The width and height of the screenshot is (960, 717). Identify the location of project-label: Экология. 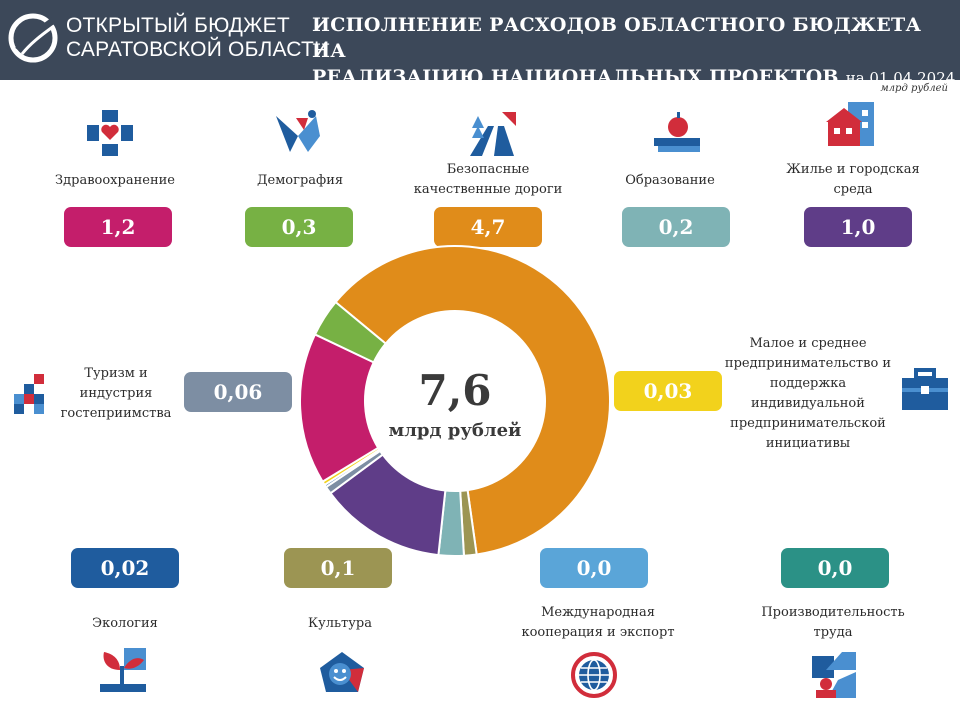
(125, 623).